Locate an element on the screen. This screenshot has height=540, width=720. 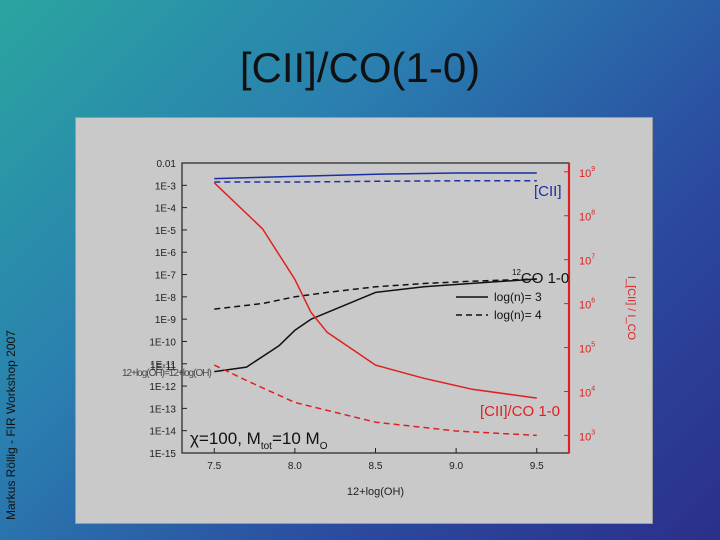
params-sun-sub: O is located at coordinates (324, 446).